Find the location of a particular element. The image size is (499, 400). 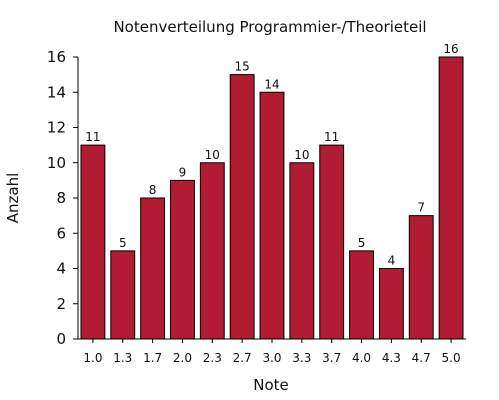

y-tick-label: 2 is located at coordinates (61, 304).